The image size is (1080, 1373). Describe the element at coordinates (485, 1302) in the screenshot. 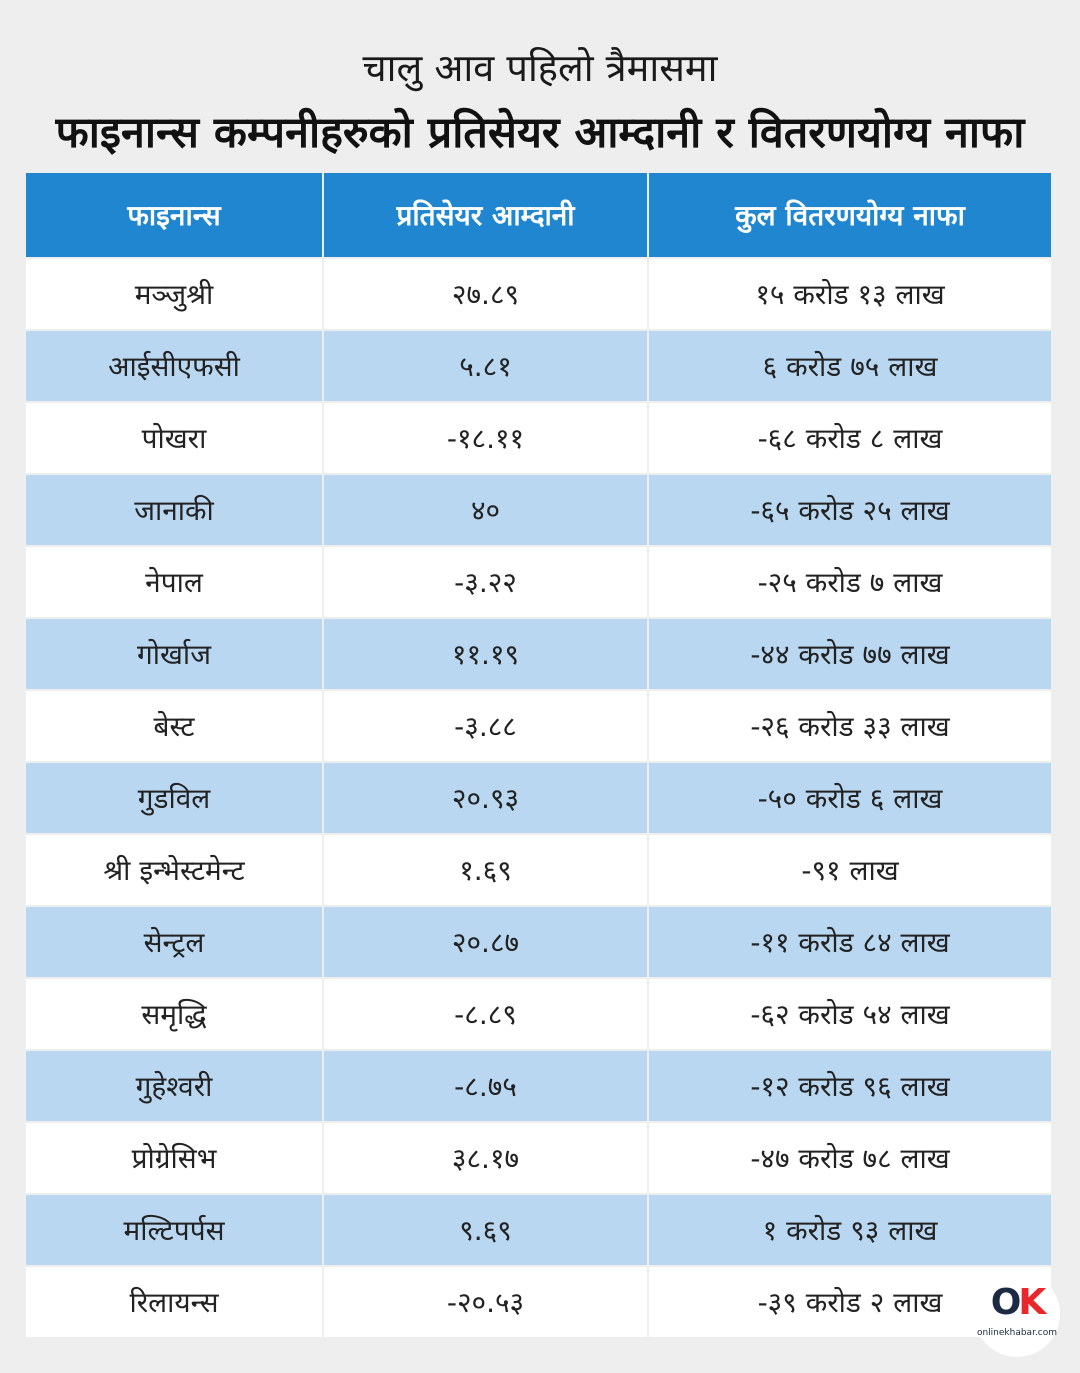

I see `cell-eps: -२०.५३` at that location.